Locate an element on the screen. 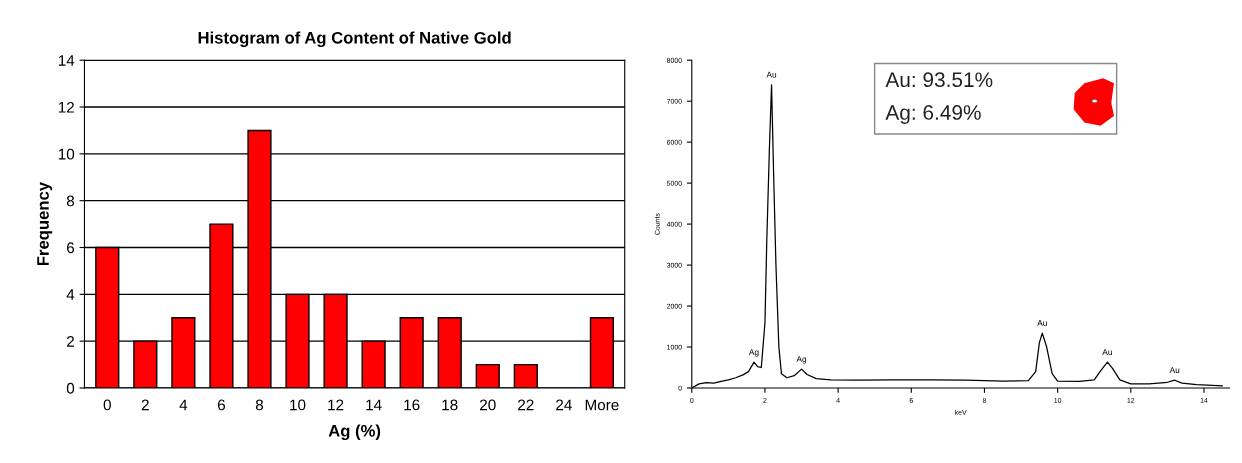 The width and height of the screenshot is (1242, 463). chart-title: Histogram of Ag Content of Native Gold is located at coordinates (354, 39).